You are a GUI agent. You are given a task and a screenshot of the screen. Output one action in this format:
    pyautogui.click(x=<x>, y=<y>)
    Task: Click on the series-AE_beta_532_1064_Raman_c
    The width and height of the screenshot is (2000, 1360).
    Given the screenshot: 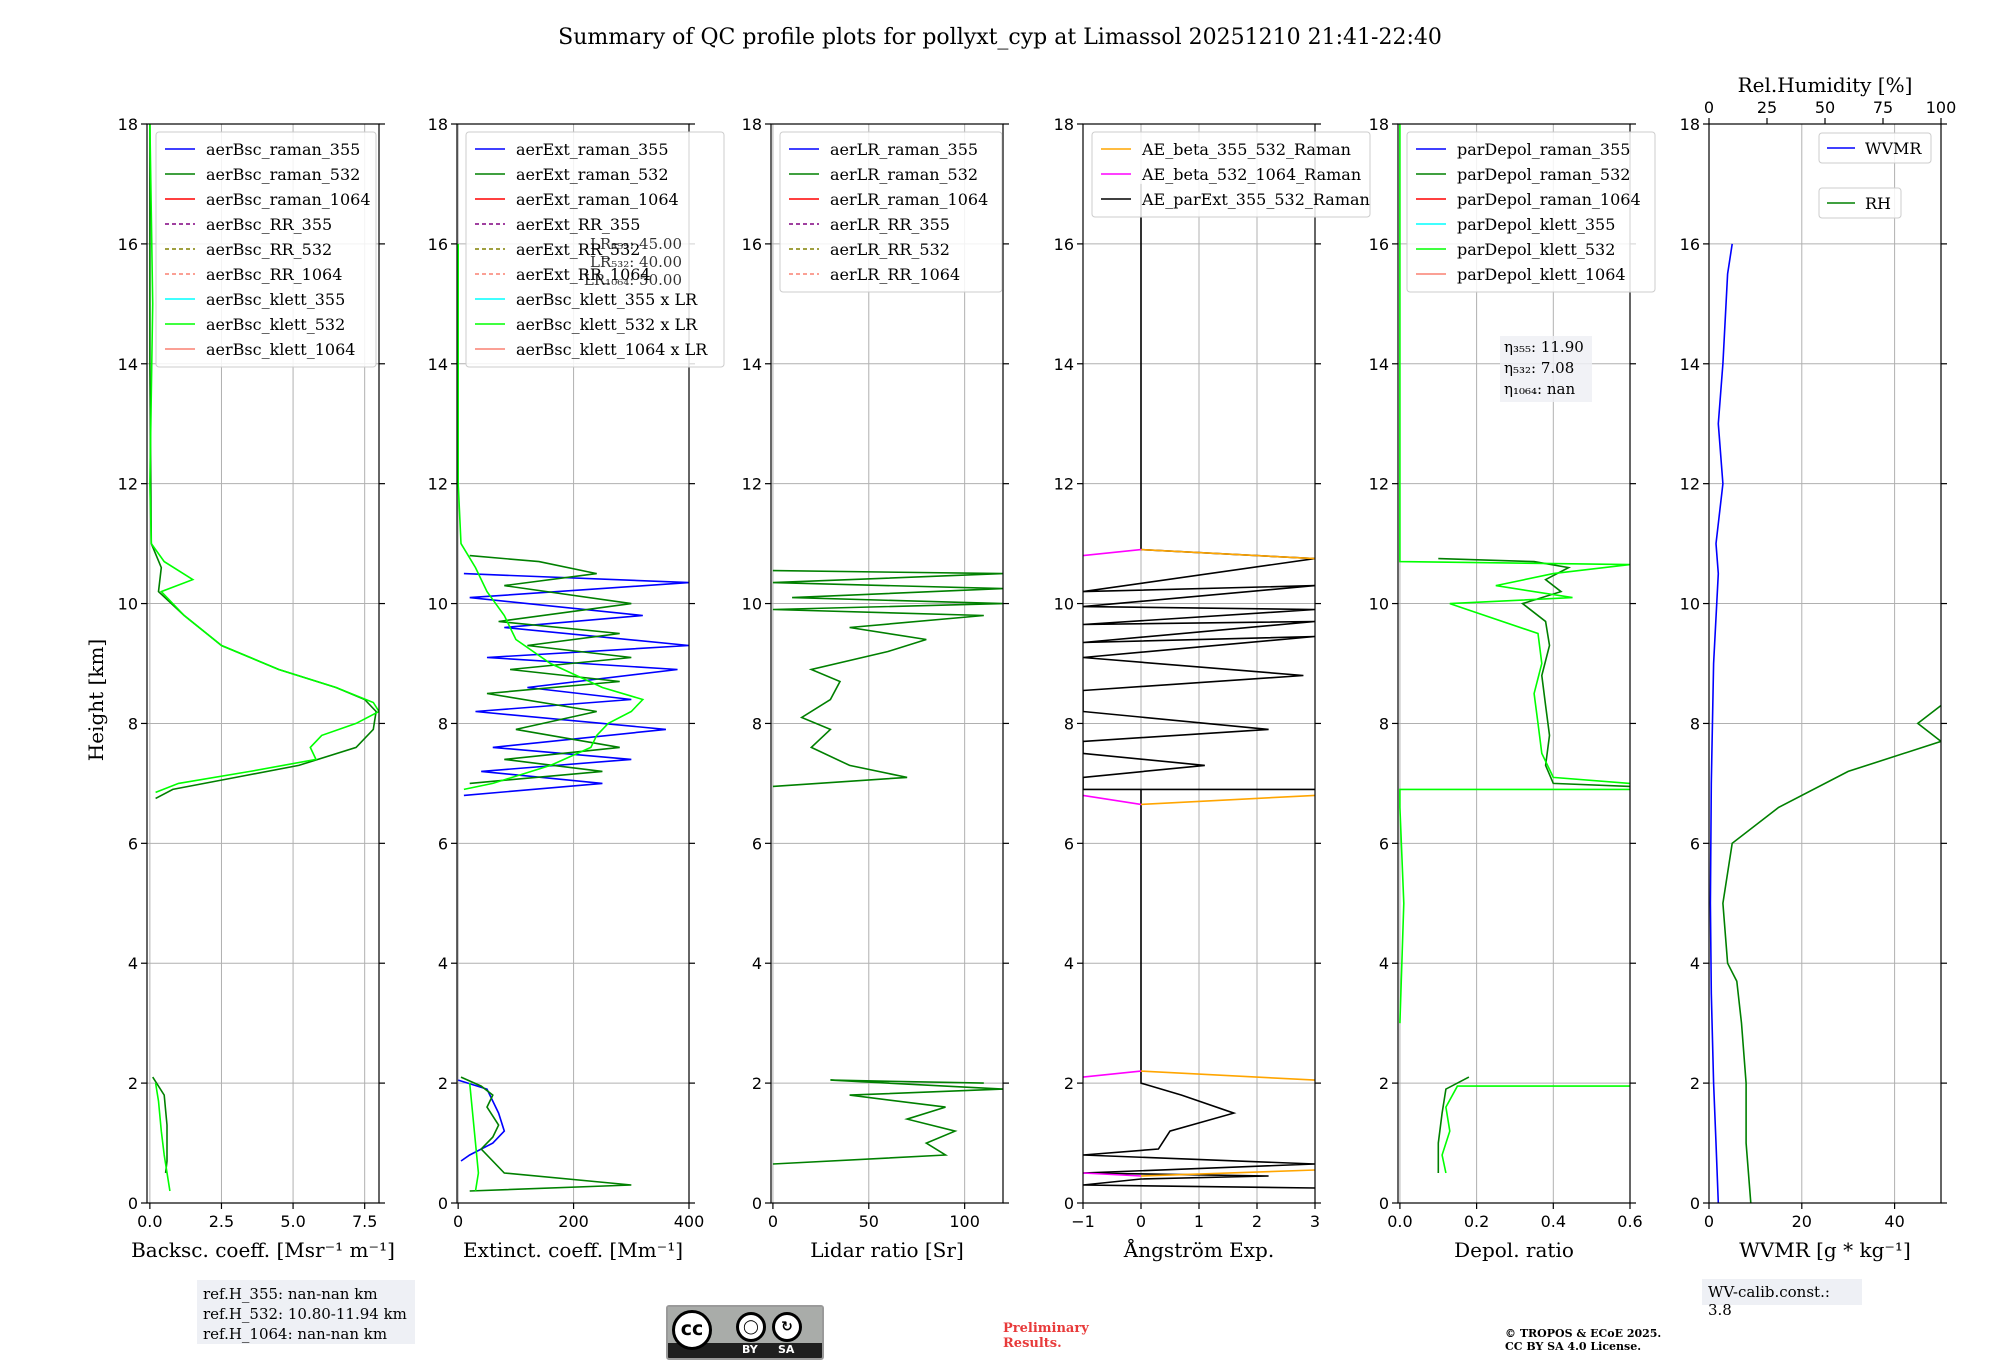 What is the action you would take?
    pyautogui.click(x=1112, y=1074)
    